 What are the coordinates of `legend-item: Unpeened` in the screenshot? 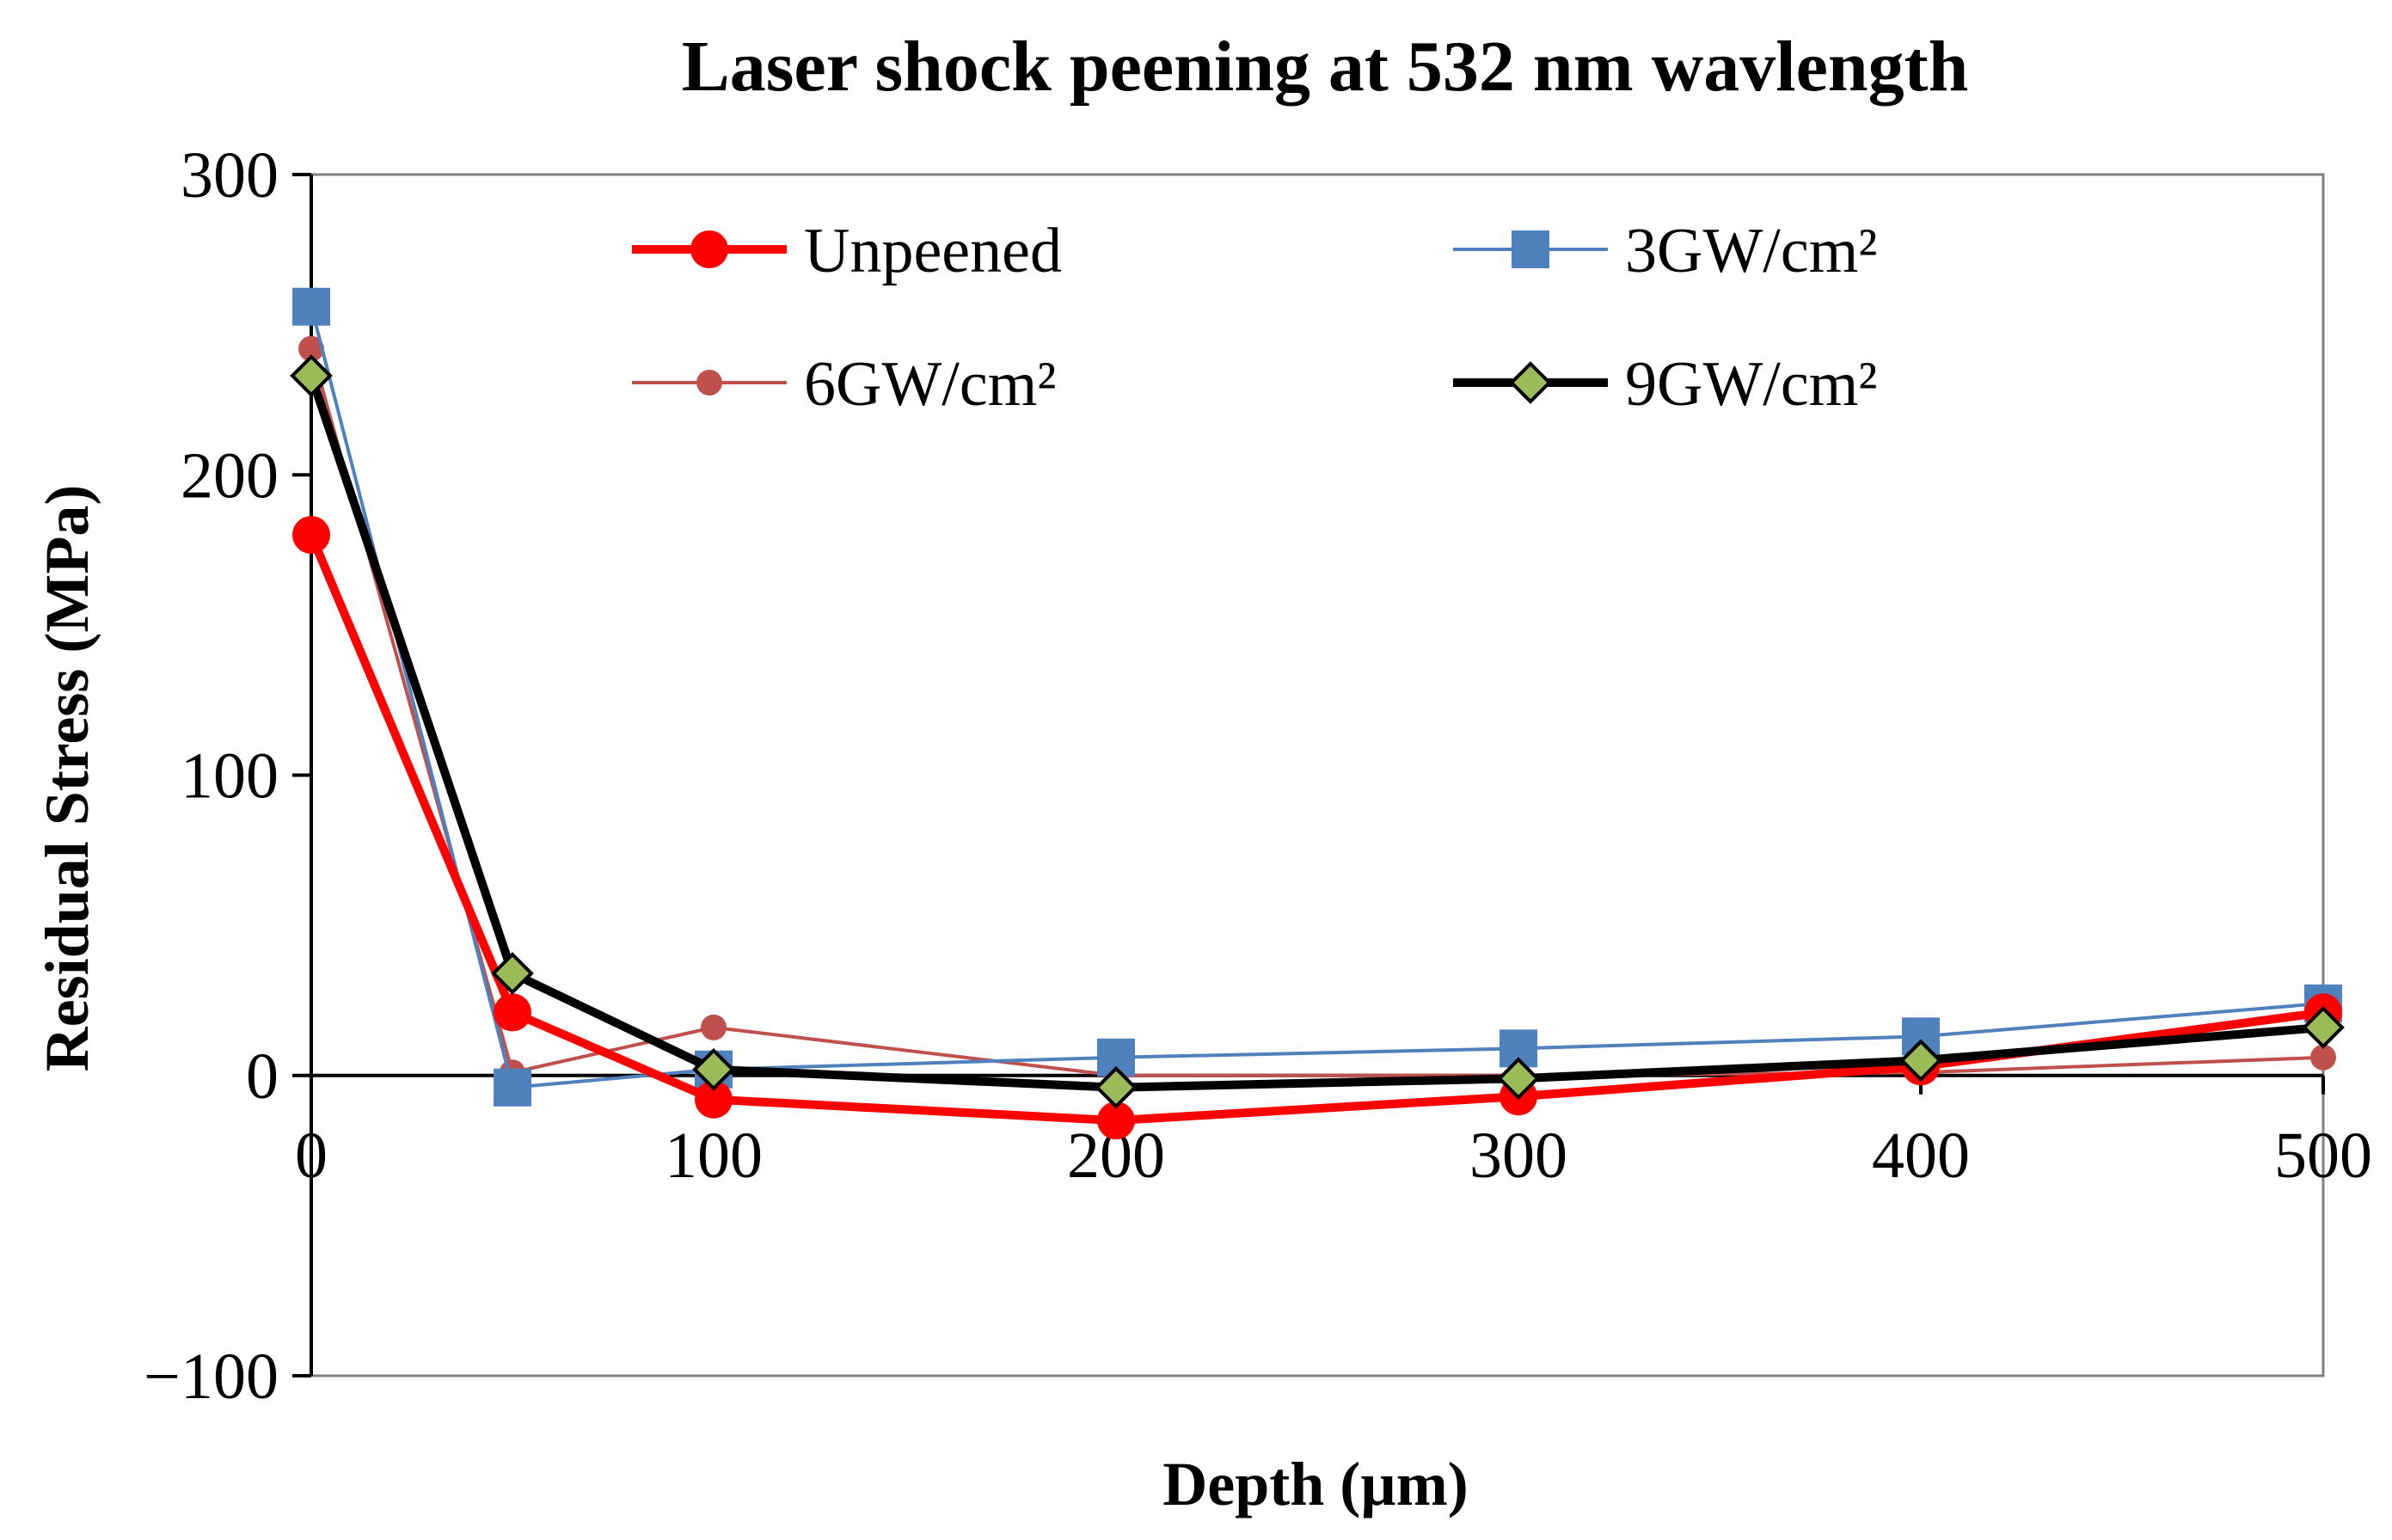 It's located at (847, 251).